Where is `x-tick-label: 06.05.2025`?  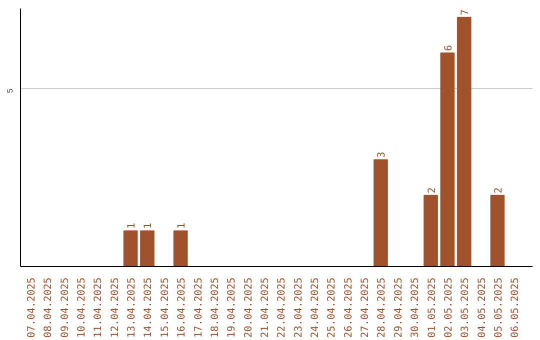
x-tick-label: 06.05.2025 is located at coordinates (516, 307).